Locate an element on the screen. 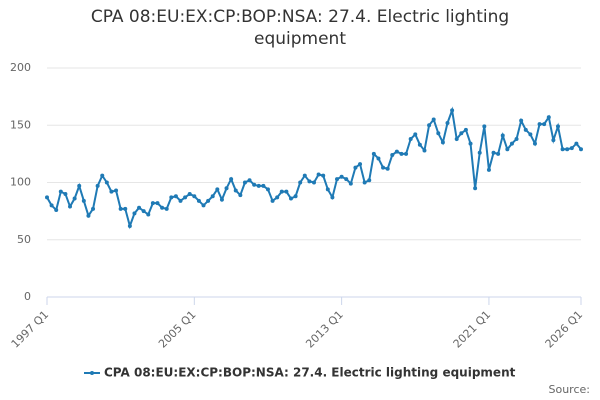  x-tick-label: 2005 Q1 is located at coordinates (177, 329).